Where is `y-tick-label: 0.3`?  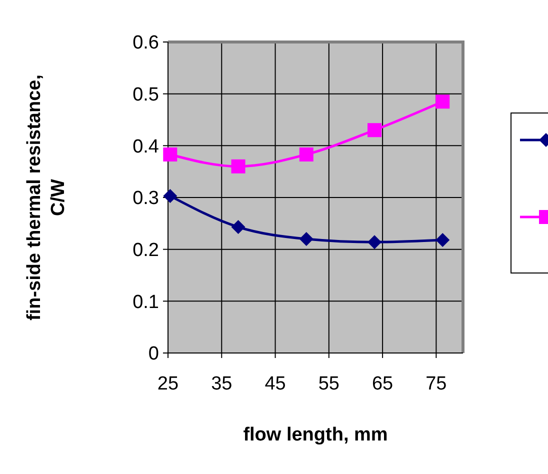 y-tick-label: 0.3 is located at coordinates (145, 199).